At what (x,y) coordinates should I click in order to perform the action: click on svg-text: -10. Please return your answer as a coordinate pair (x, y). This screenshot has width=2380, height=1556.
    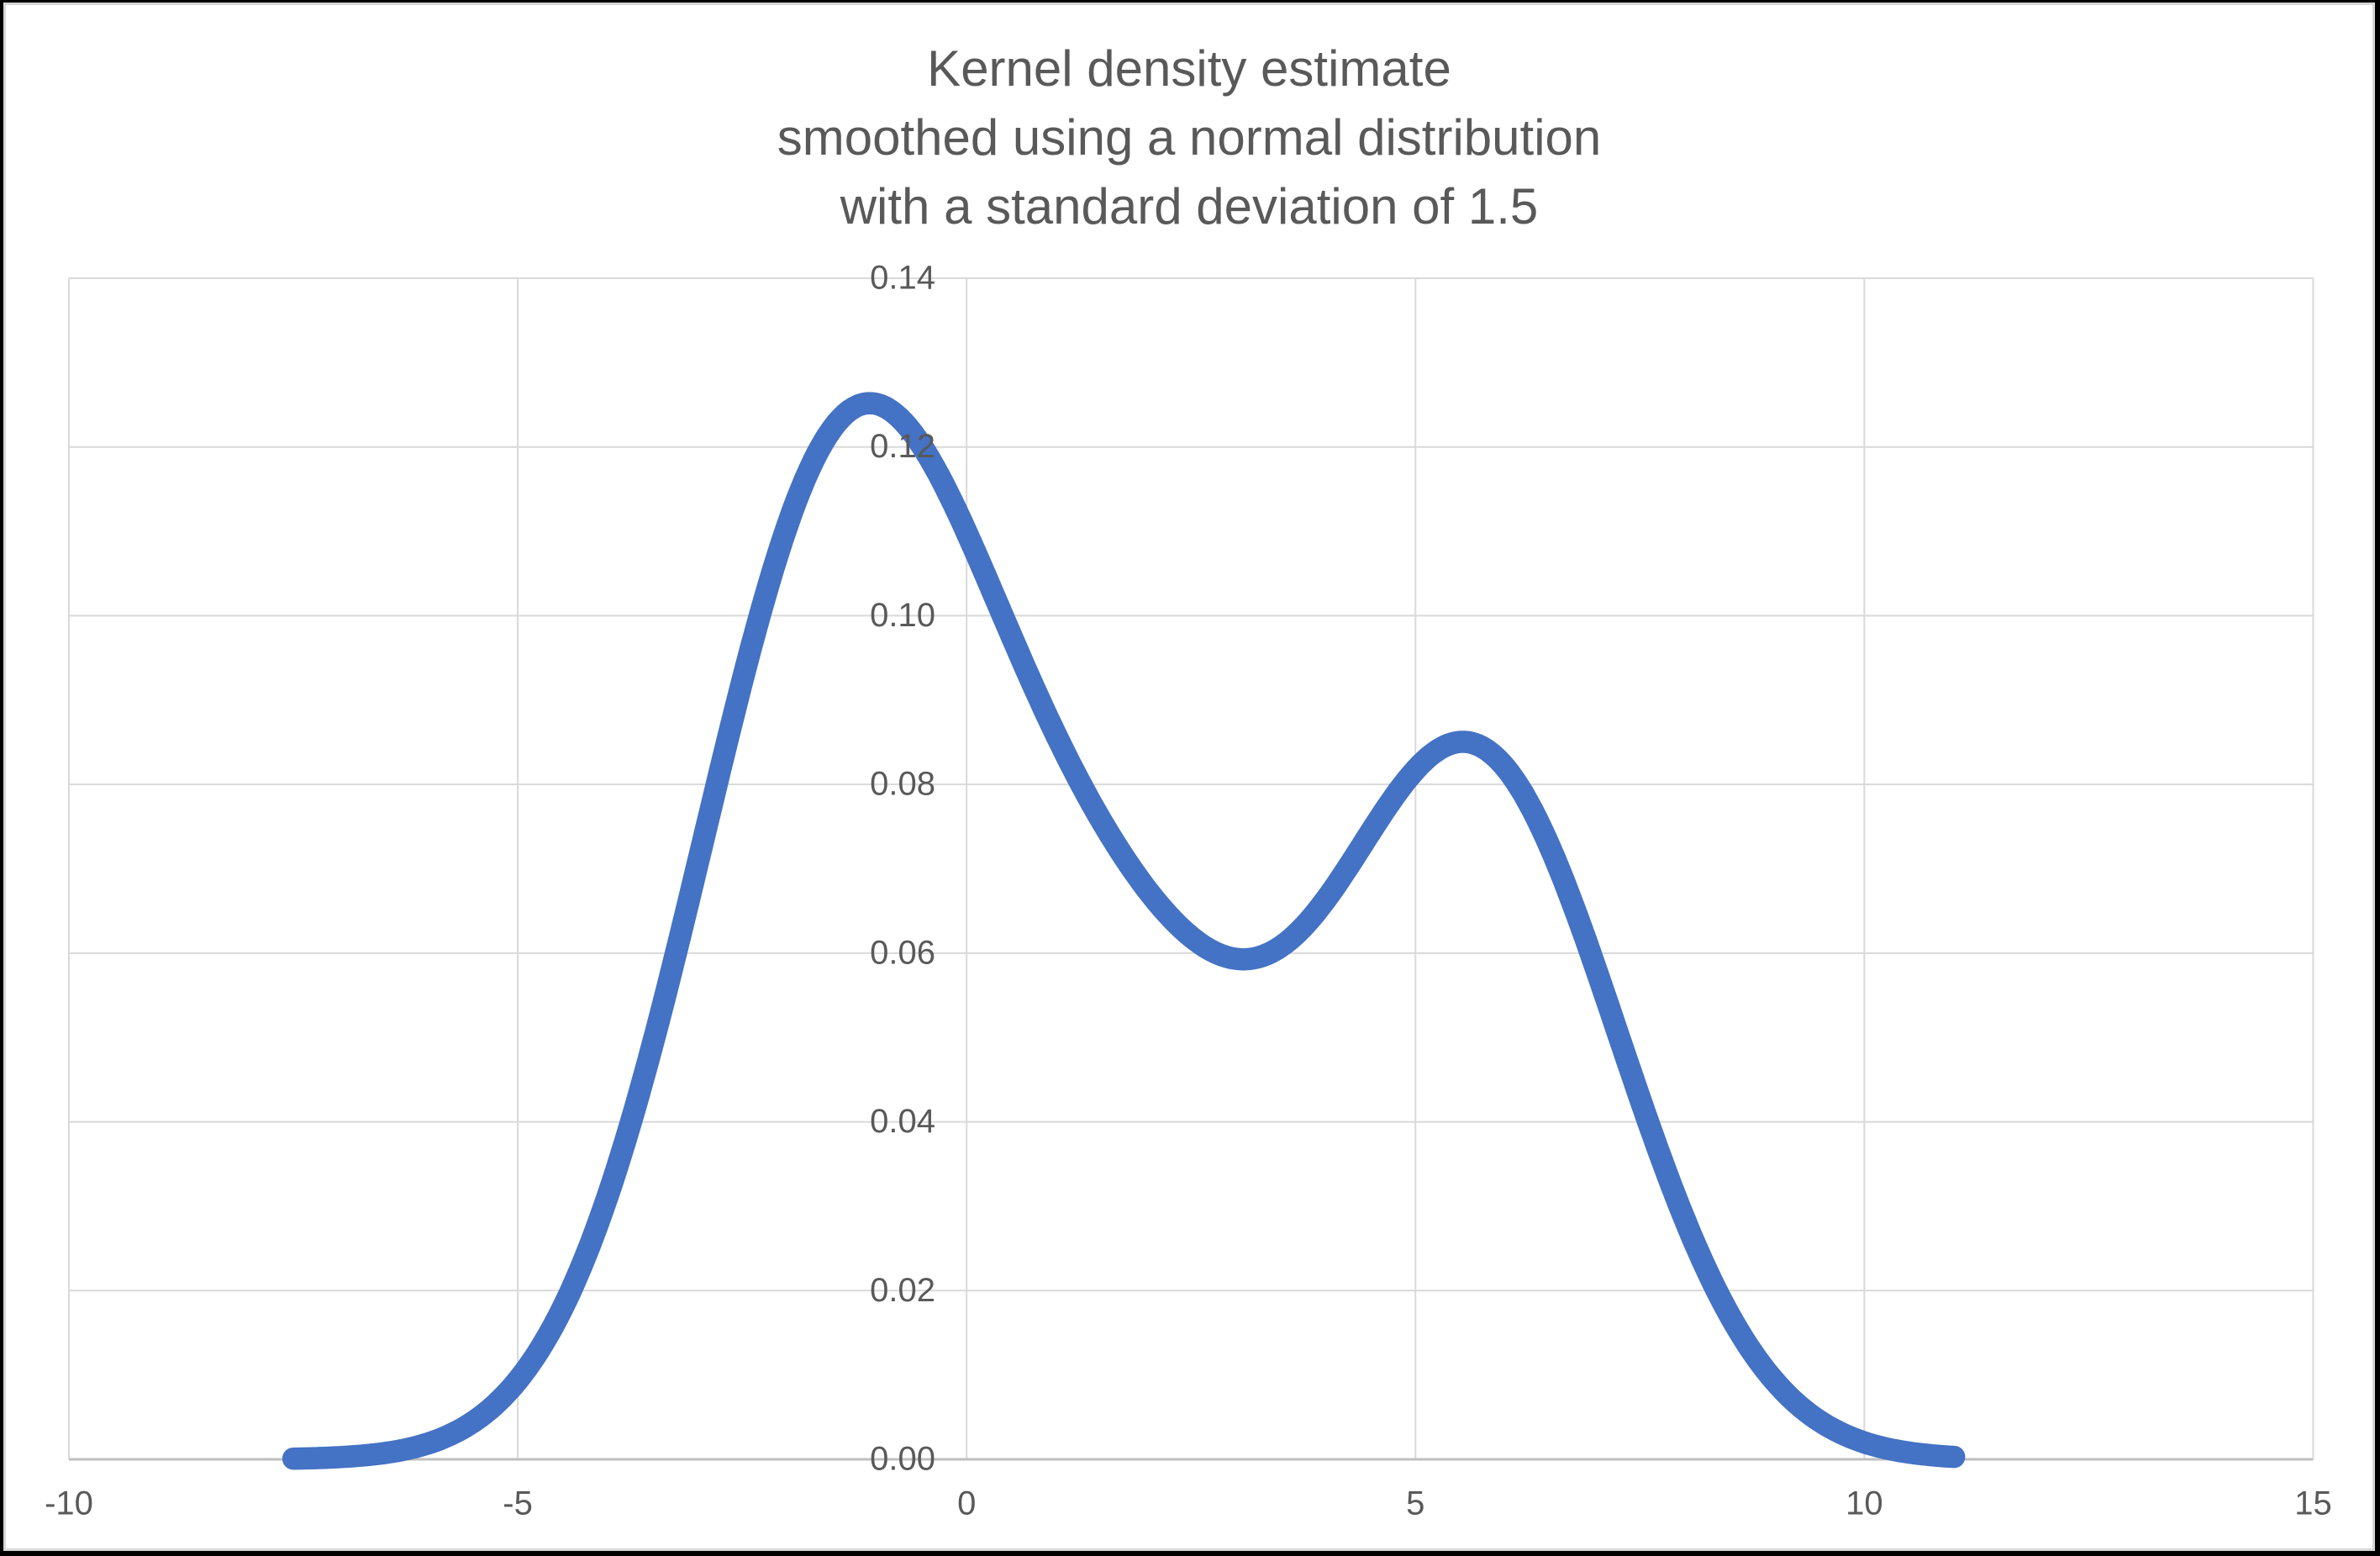
    Looking at the image, I should click on (69, 1503).